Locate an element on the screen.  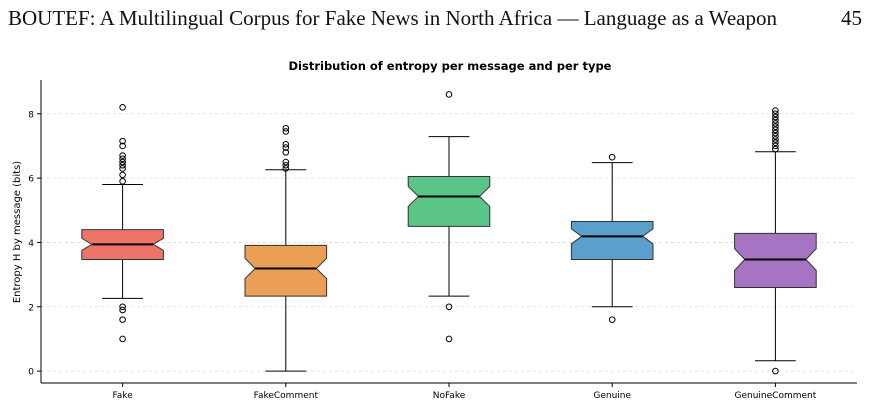
x-tick-label: NoFake is located at coordinates (449, 396).